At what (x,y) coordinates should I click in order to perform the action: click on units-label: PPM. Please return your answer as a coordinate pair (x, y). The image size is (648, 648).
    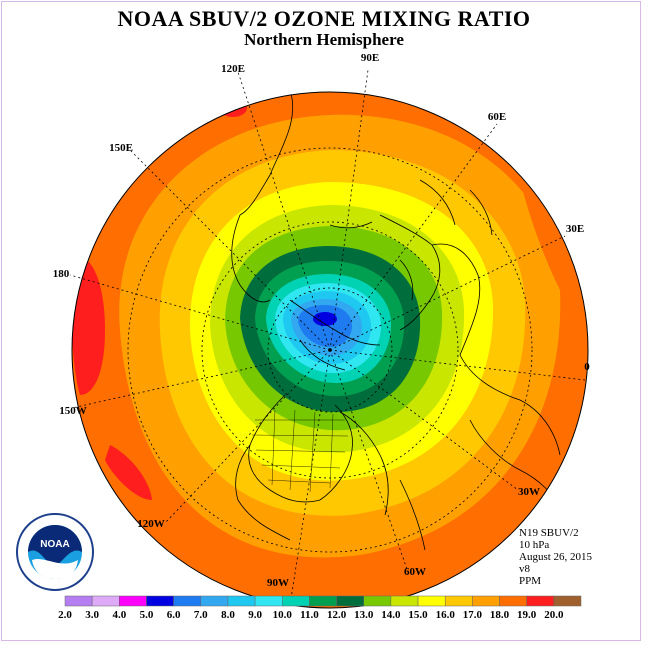
    Looking at the image, I should click on (530, 581).